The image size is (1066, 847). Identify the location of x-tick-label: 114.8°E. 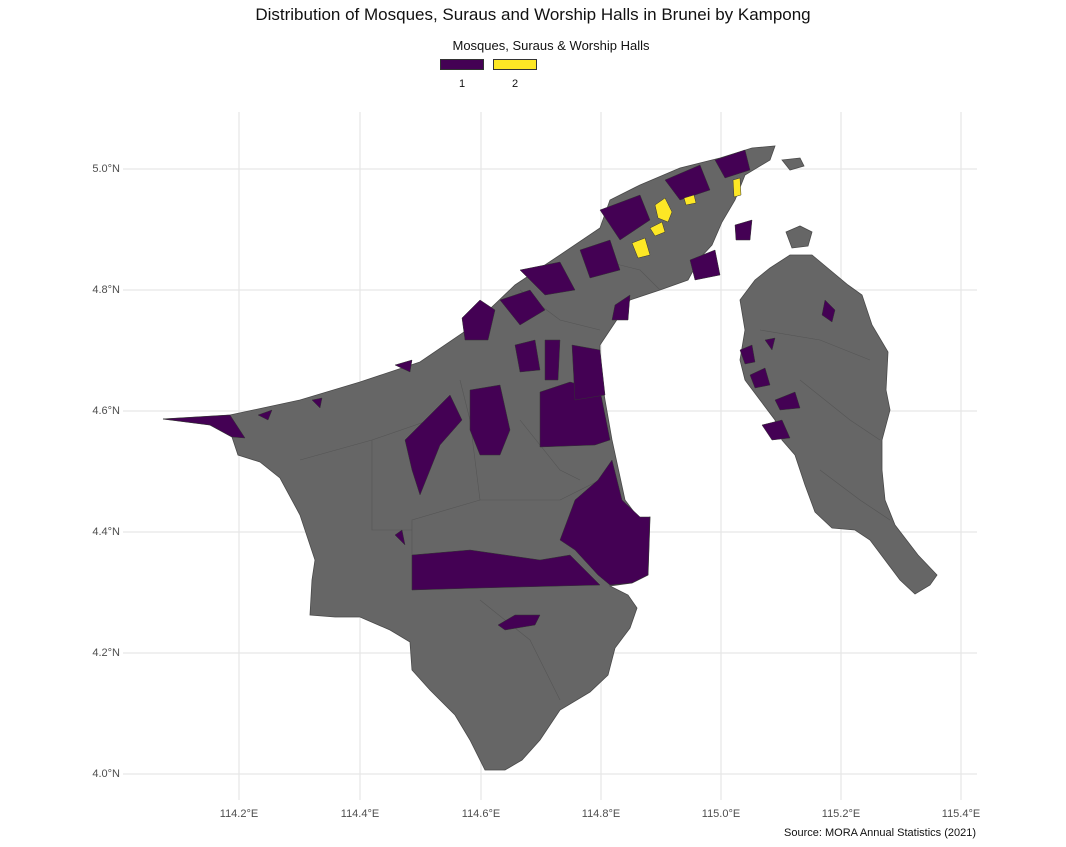
(601, 814).